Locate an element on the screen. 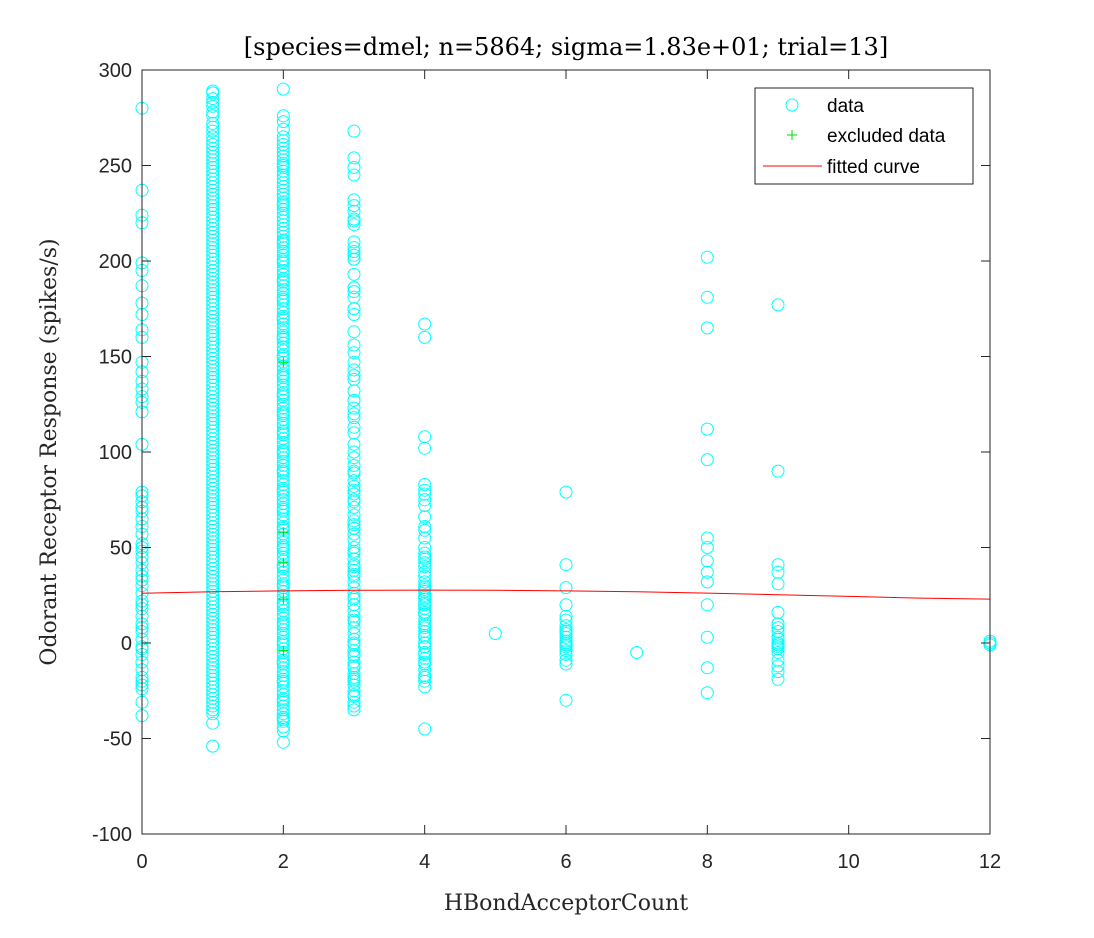 The image size is (1094, 938). y-tick-label: 300 is located at coordinates (115, 71).